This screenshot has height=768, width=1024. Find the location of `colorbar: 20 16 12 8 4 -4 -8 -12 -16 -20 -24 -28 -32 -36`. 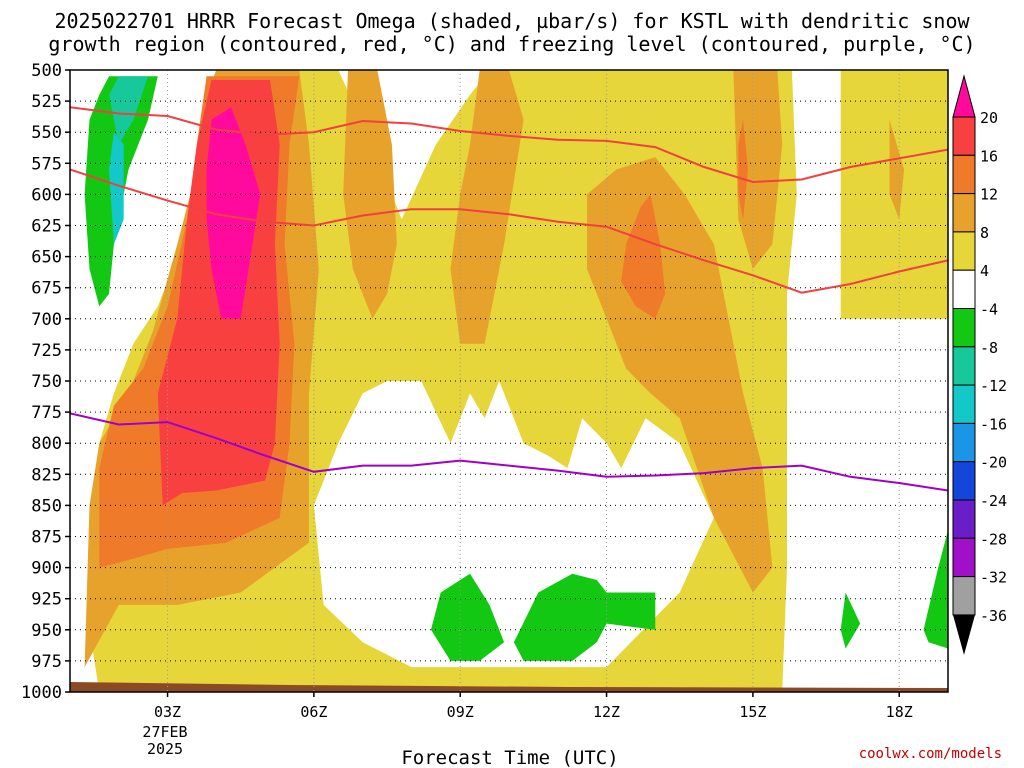

colorbar: 20 16 12 8 4 -4 -8 -12 -16 -20 -24 -28 -32 -36 is located at coordinates (979, 364).